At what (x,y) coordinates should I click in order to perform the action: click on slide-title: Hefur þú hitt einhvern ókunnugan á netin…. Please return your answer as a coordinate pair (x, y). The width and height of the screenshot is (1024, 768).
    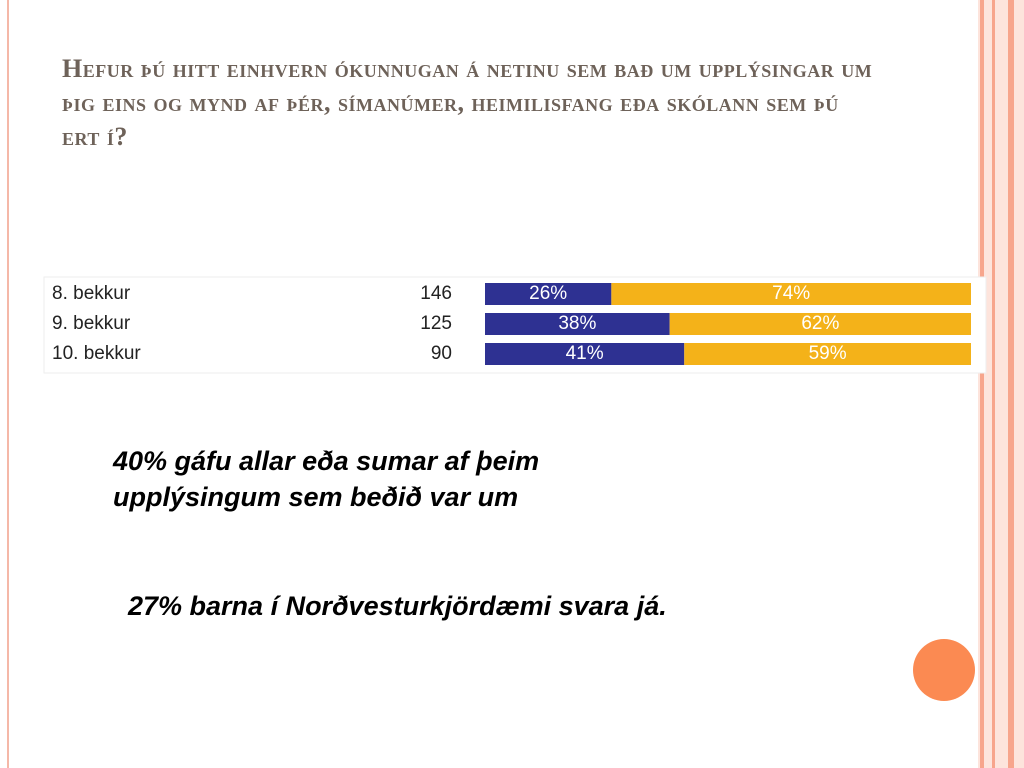
    Looking at the image, I should click on (467, 102).